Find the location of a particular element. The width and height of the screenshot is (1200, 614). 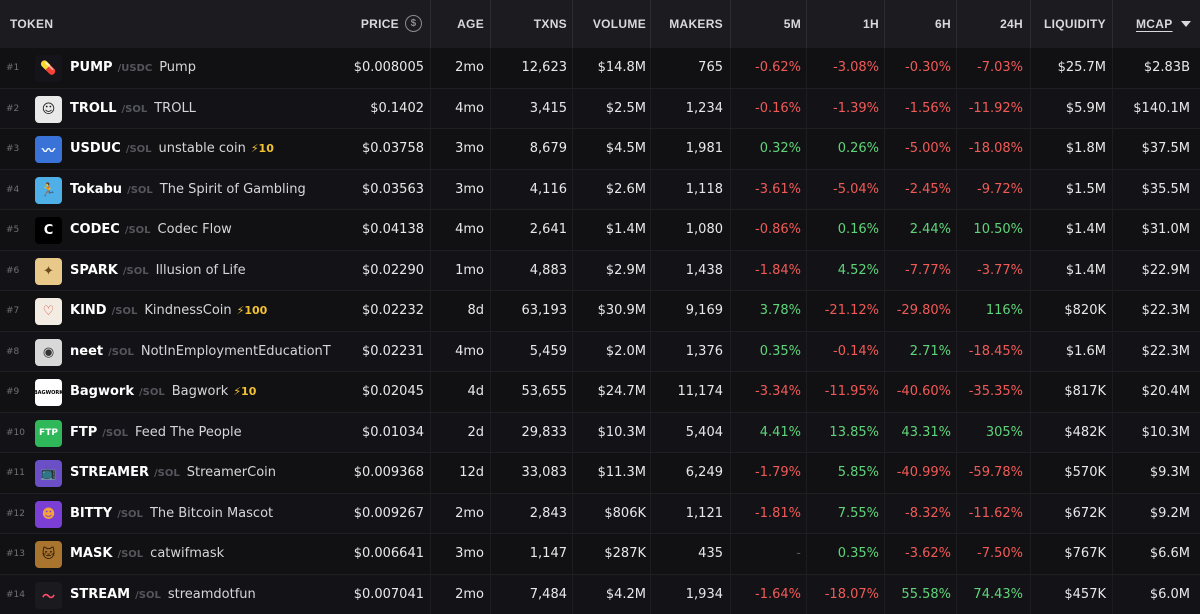

token-price: $0.009267 is located at coordinates (388, 513).